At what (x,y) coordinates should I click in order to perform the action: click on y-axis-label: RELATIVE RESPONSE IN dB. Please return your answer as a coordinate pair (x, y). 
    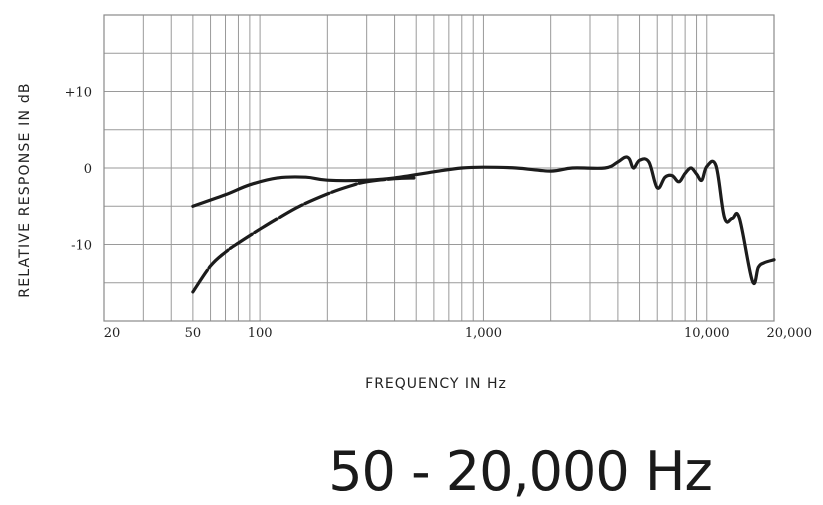
    Looking at the image, I should click on (25, 189).